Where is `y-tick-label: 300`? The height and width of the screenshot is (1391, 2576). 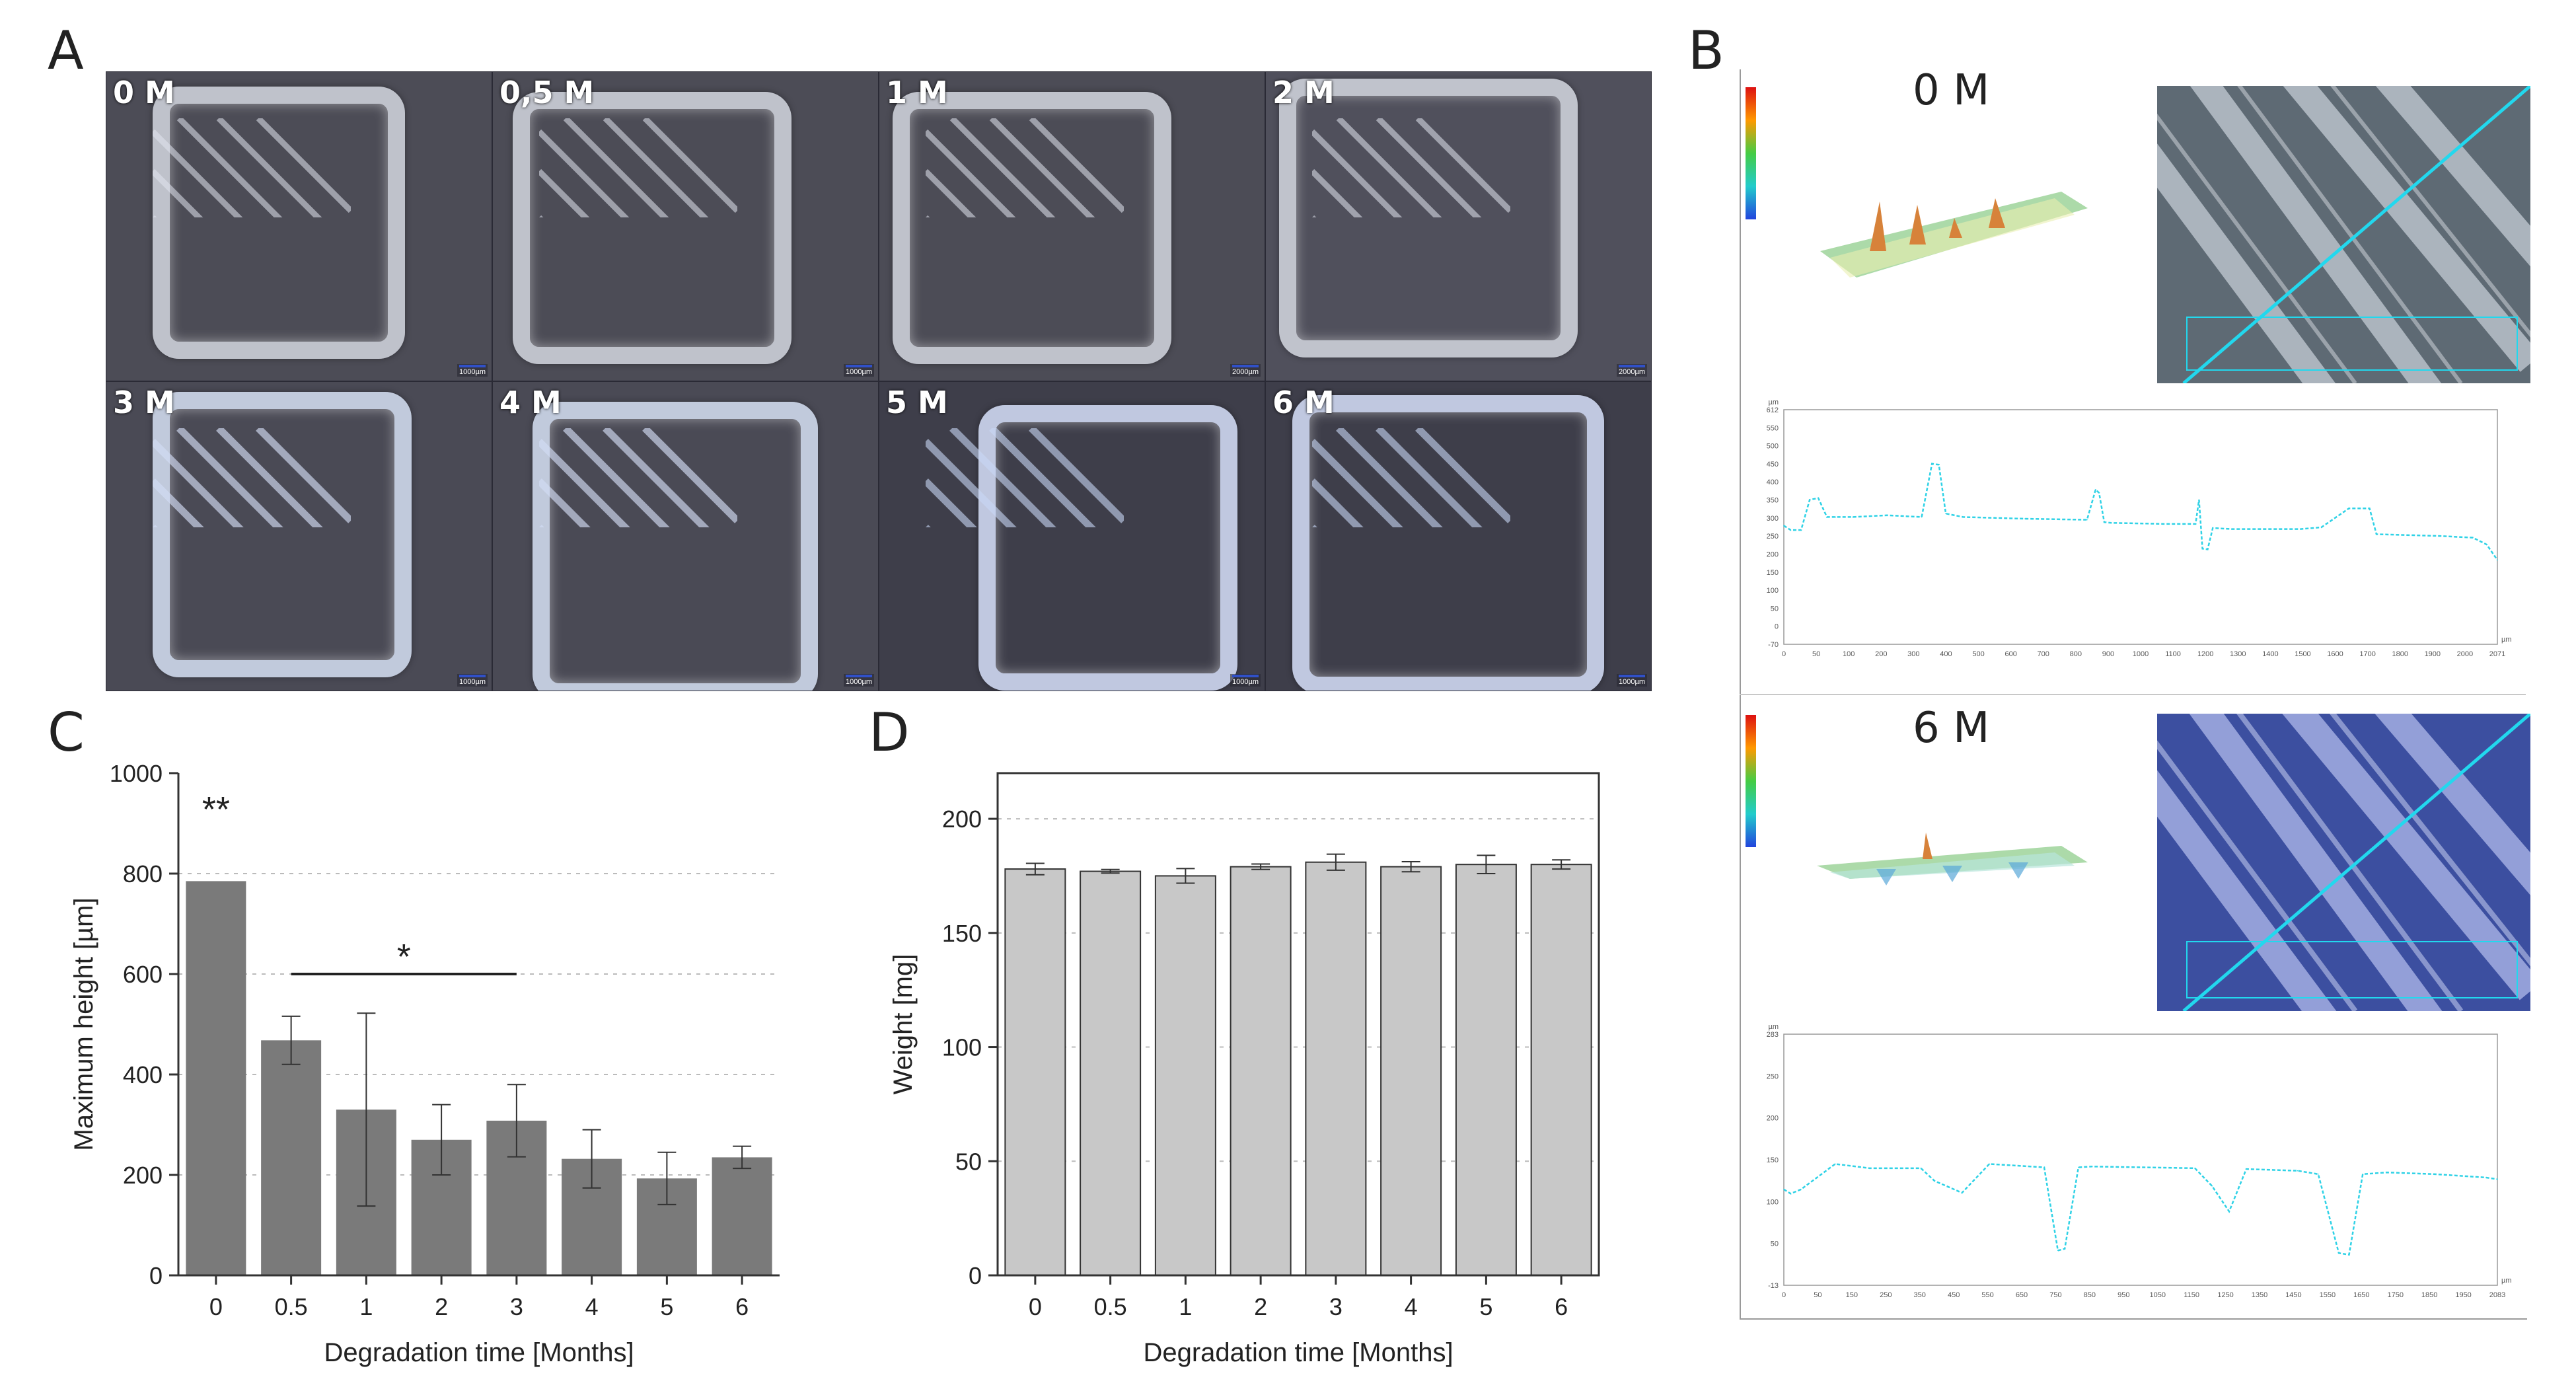
y-tick-label: 300 is located at coordinates (1773, 519).